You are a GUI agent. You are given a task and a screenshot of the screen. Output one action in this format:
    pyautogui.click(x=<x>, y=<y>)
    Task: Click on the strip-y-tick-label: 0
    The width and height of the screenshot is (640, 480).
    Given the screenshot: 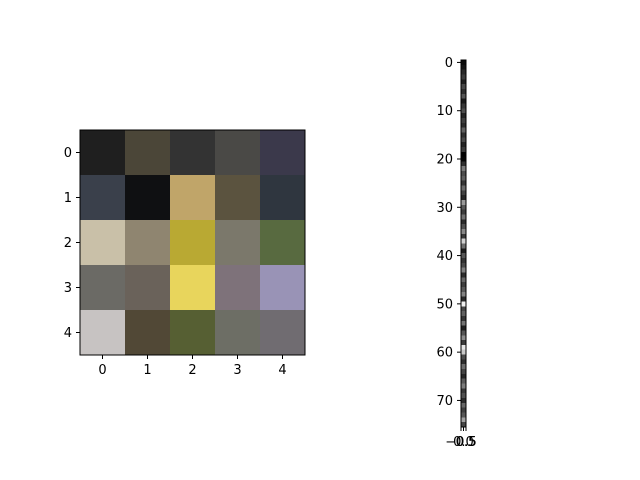 What is the action you would take?
    pyautogui.click(x=449, y=63)
    